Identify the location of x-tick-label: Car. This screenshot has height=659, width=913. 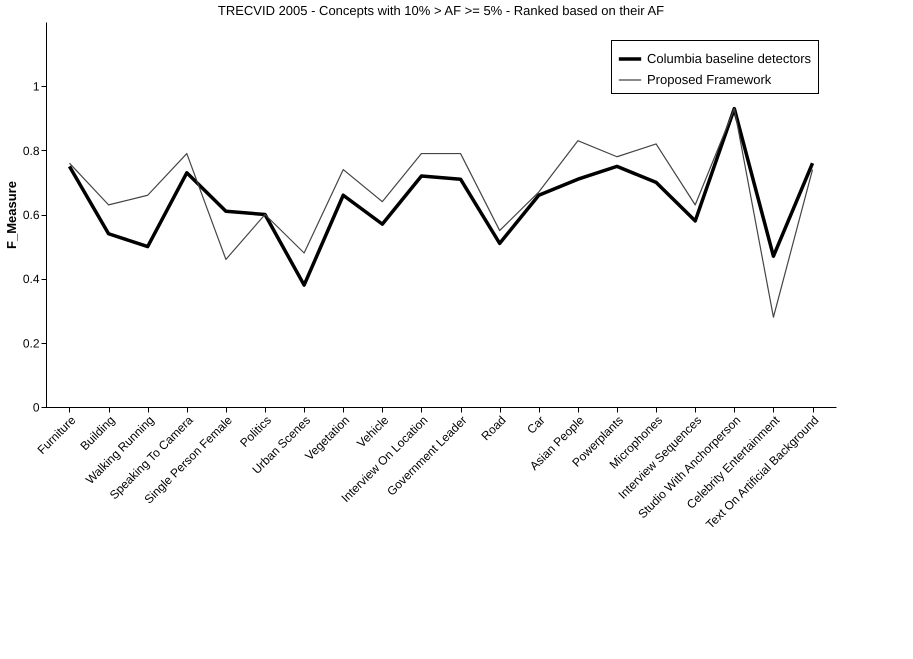
(536, 425).